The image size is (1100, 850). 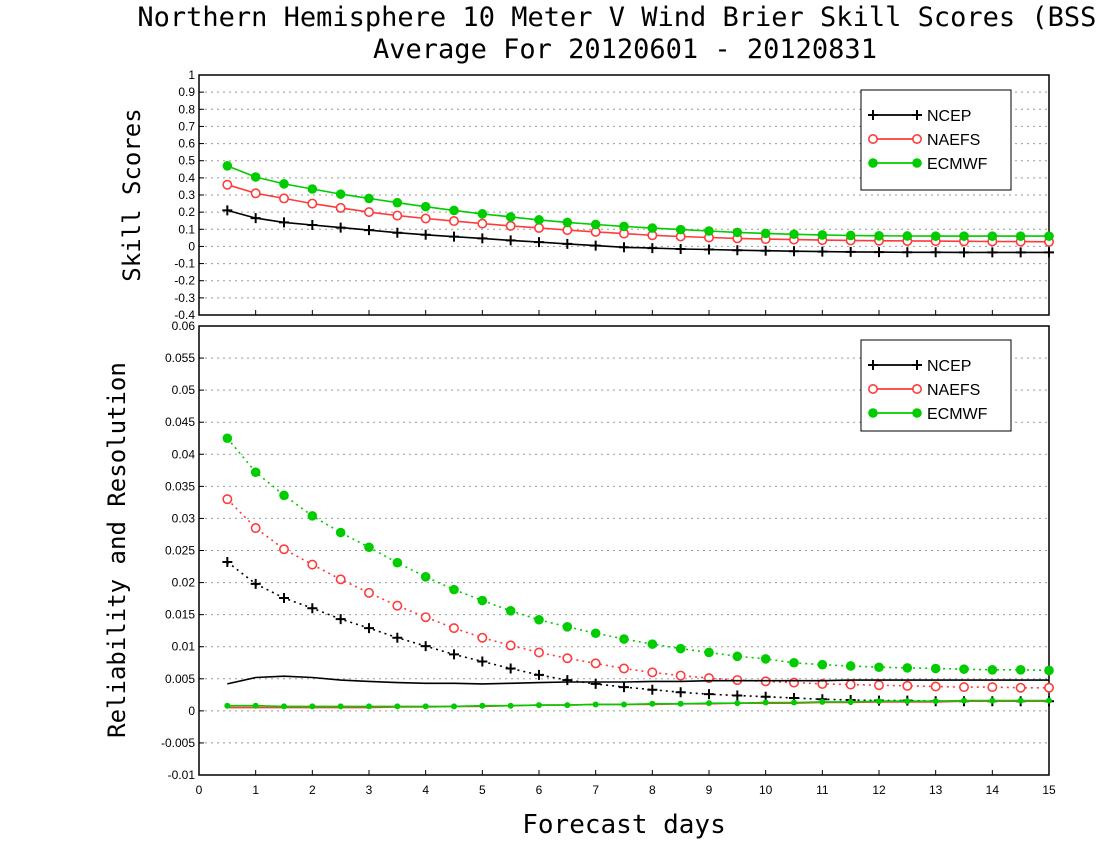 What do you see at coordinates (709, 790) in the screenshot?
I see `x-tick-label: 9` at bounding box center [709, 790].